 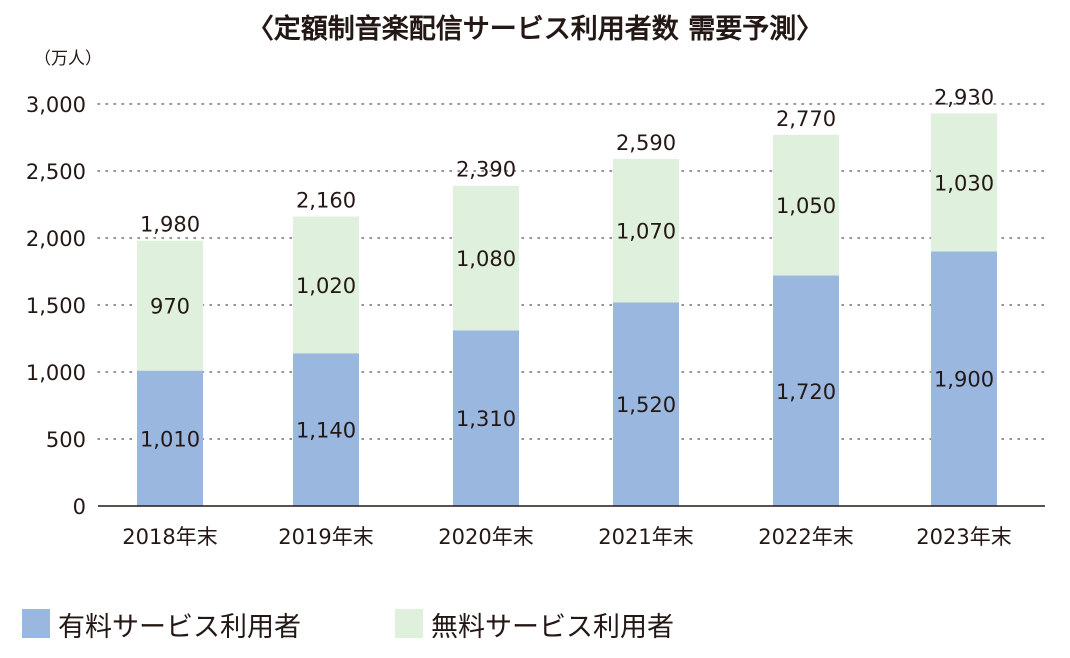 I want to click on chart-title: 〈定額制音楽配信サービス利用者数 需要予測〉, so click(x=535, y=29).